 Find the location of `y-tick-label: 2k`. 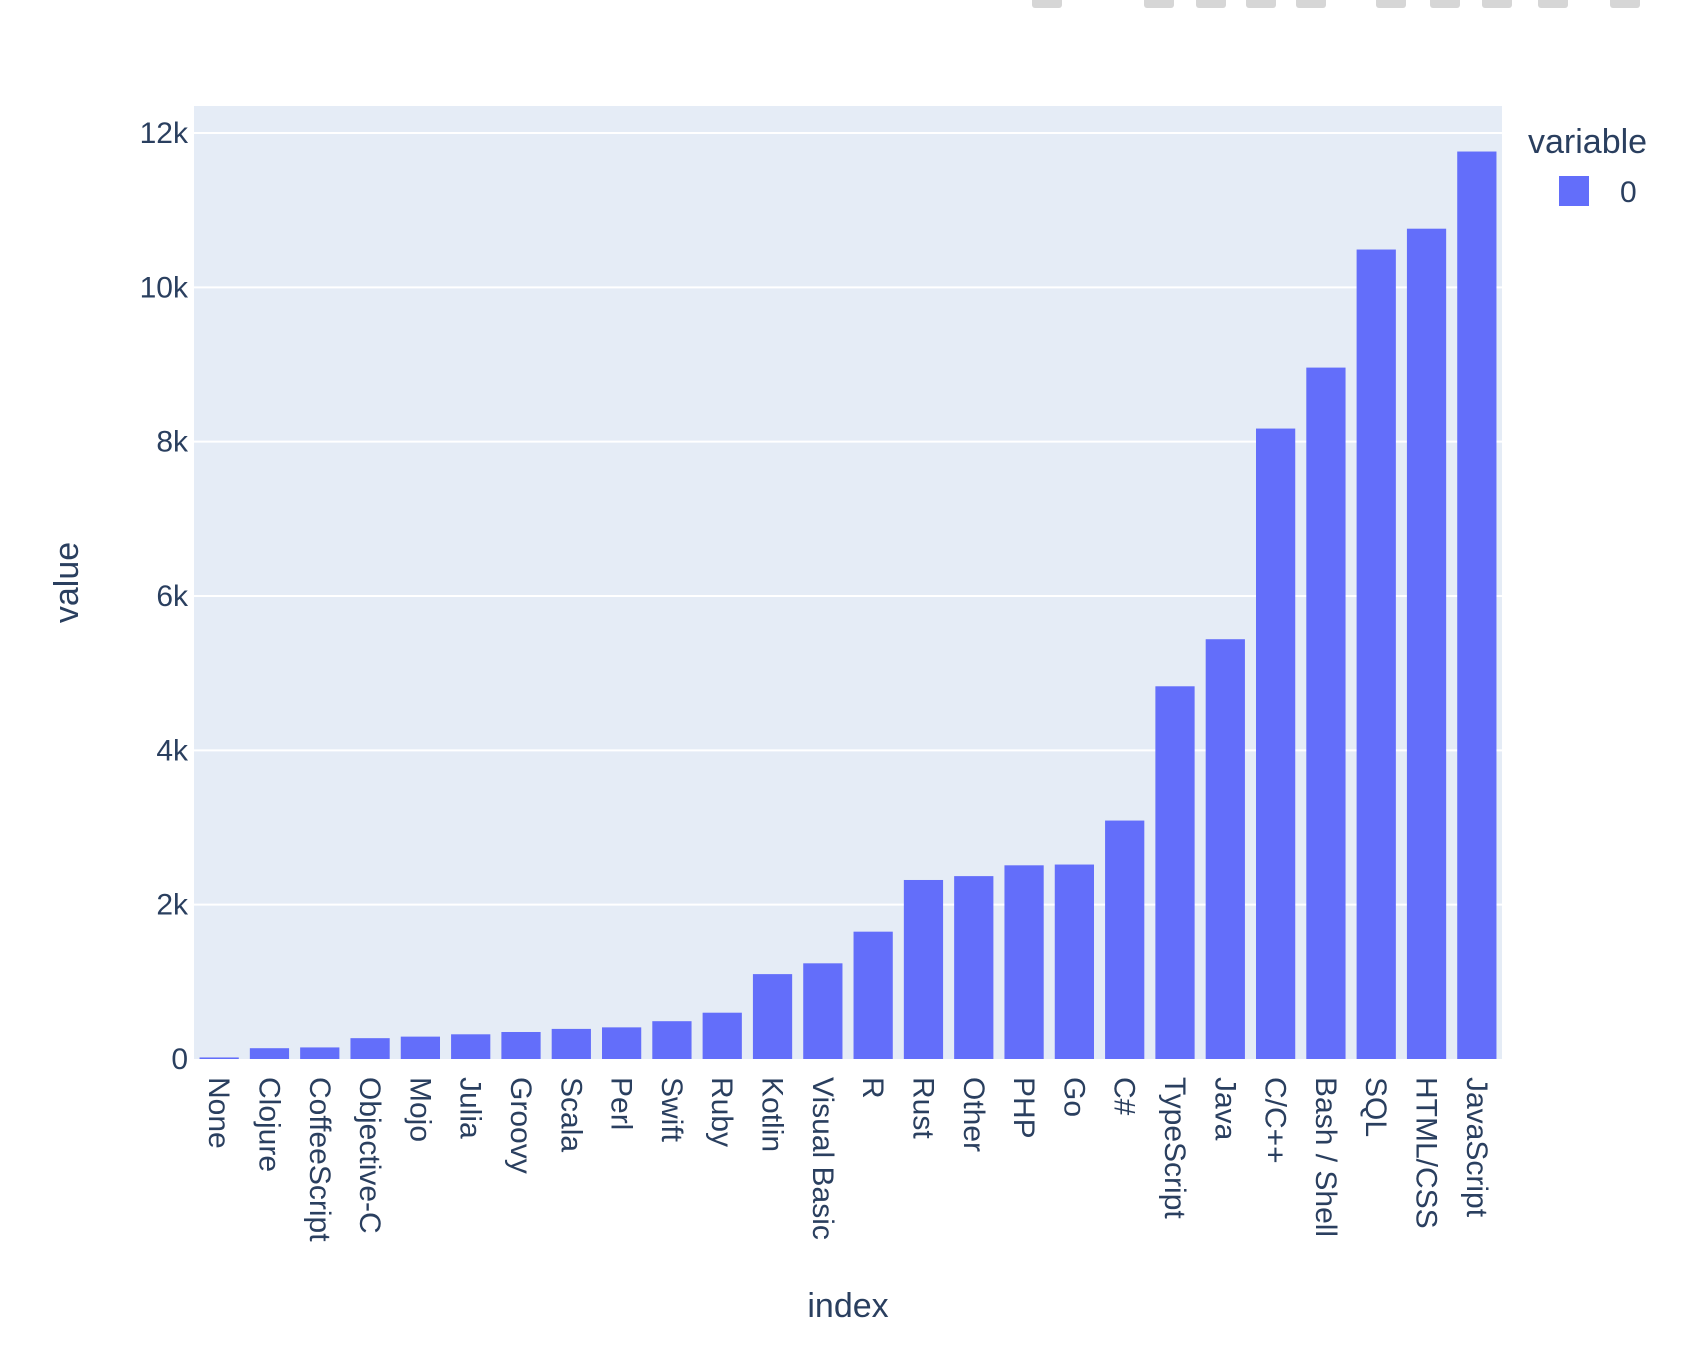

y-tick-label: 2k is located at coordinates (172, 905).